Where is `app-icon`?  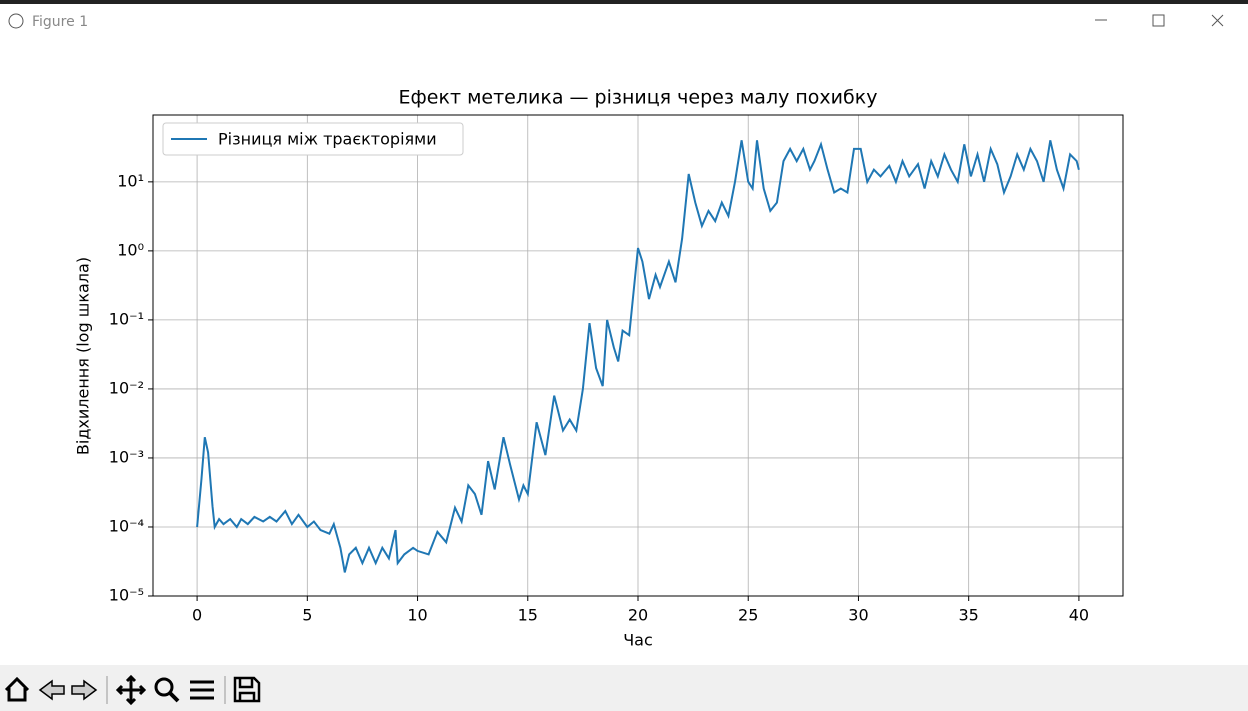
app-icon is located at coordinates (16, 21).